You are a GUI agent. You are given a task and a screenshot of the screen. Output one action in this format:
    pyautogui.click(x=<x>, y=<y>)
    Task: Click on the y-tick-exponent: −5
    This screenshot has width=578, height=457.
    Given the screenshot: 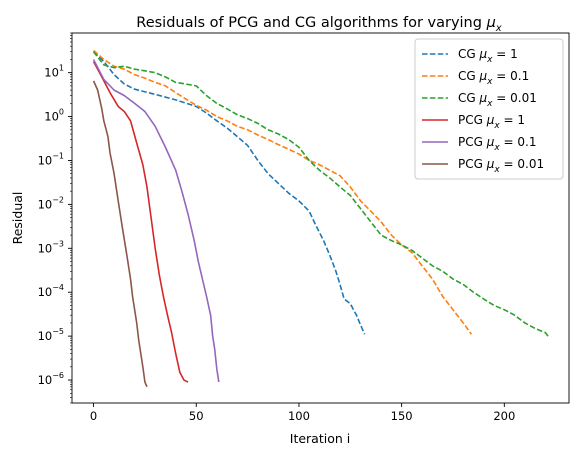 What is the action you would take?
    pyautogui.click(x=58, y=331)
    